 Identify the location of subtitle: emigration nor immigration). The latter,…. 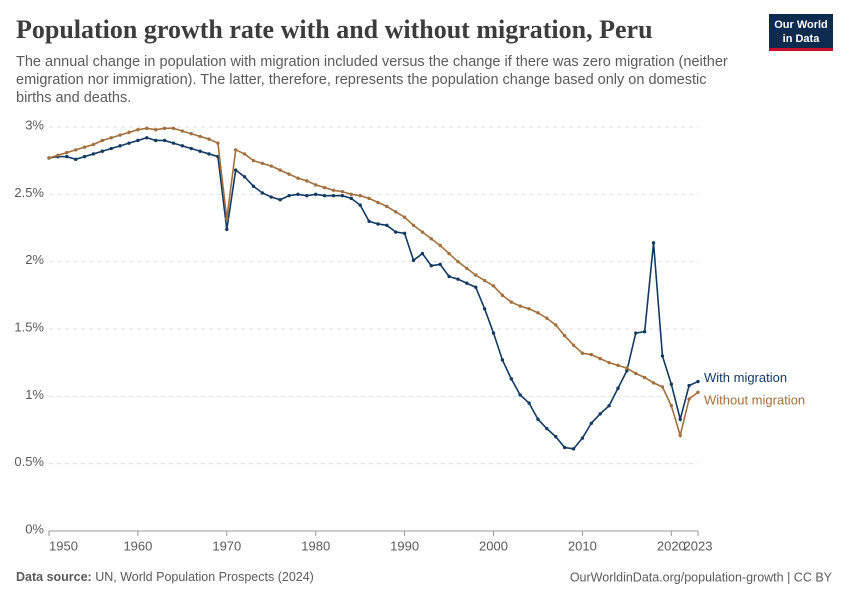
(361, 80).